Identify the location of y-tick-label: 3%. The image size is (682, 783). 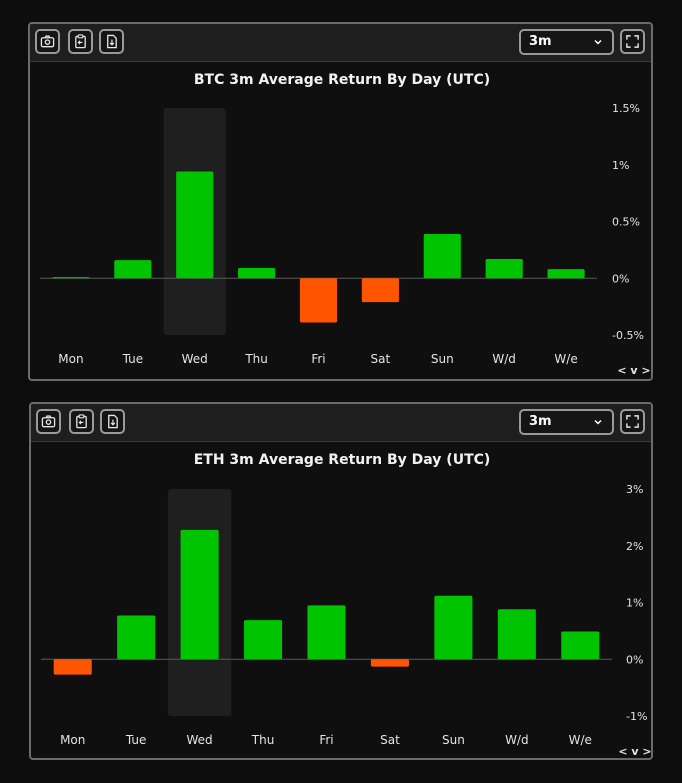
(634, 489).